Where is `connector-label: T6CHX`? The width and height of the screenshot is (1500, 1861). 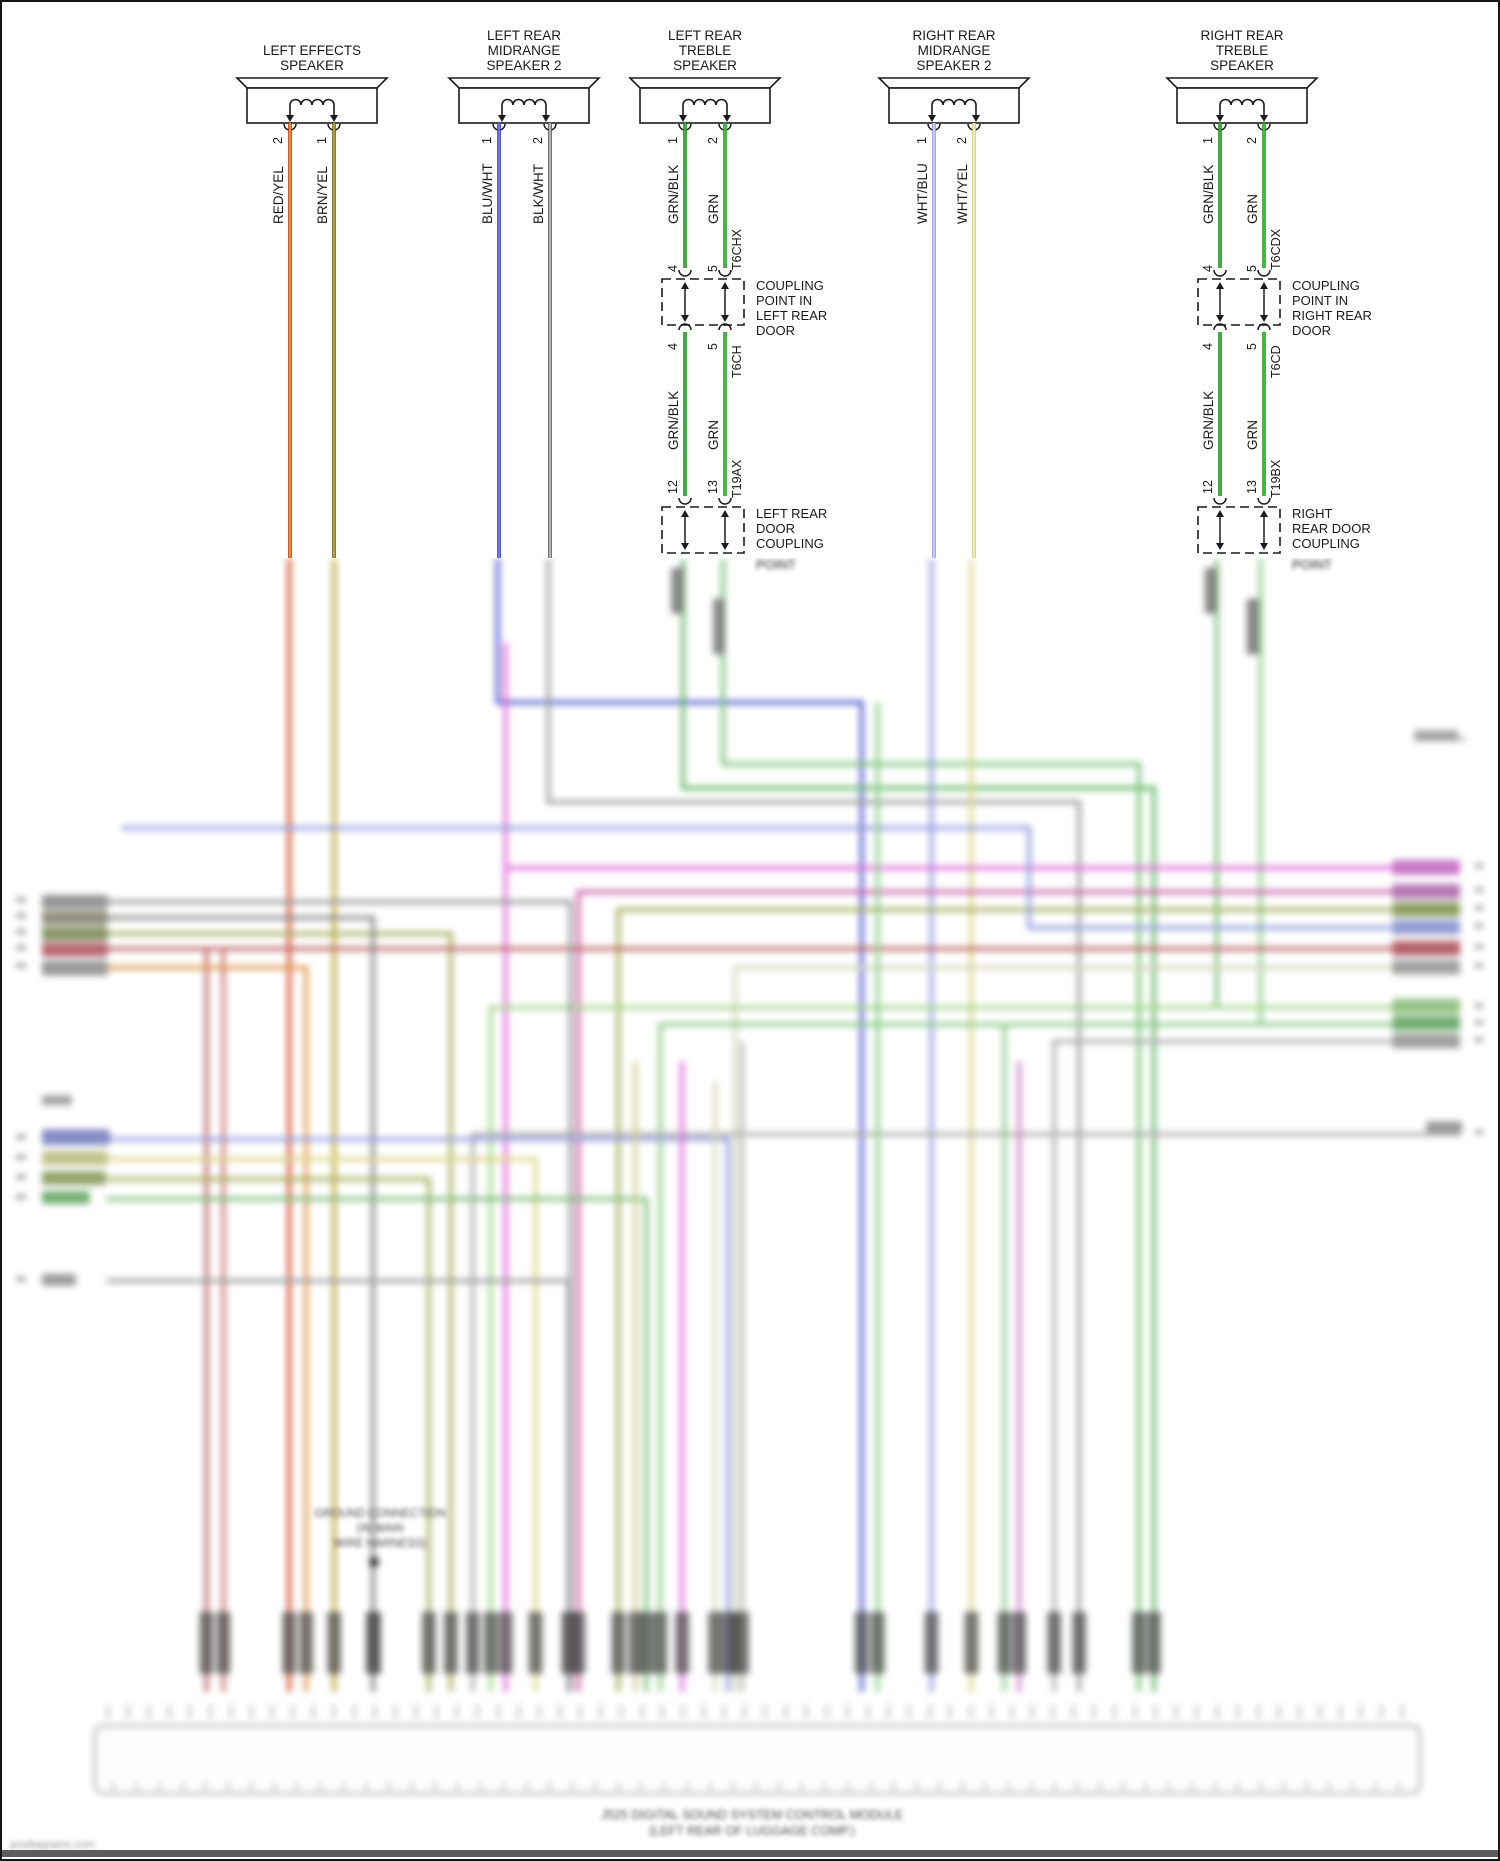 connector-label: T6CHX is located at coordinates (737, 249).